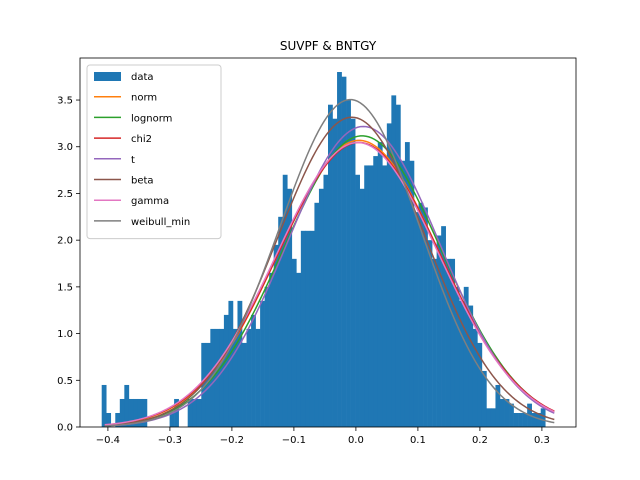 This screenshot has width=640, height=480. I want to click on legend-label: chi2, so click(141, 139).